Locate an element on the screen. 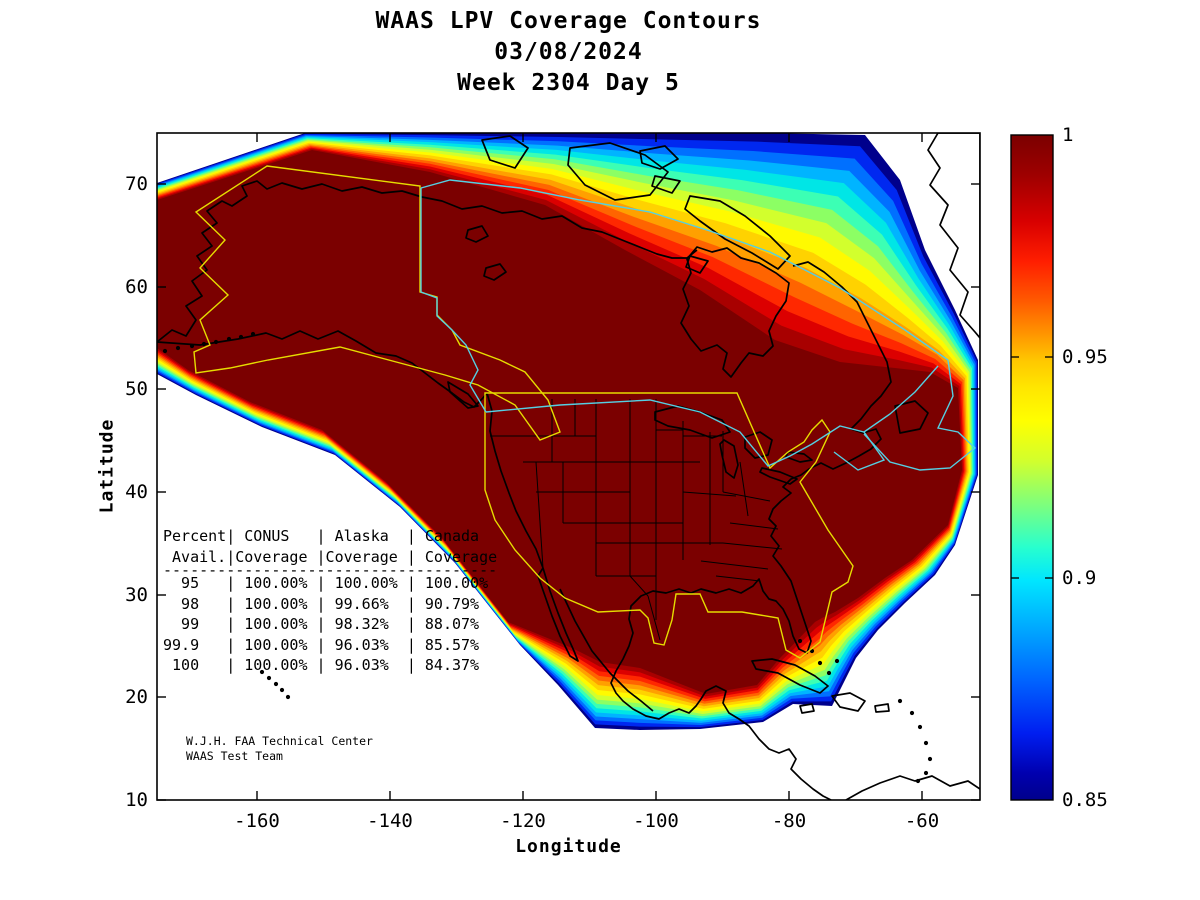 This screenshot has width=1200, height=900. x-tick-label: -160 is located at coordinates (257, 821).